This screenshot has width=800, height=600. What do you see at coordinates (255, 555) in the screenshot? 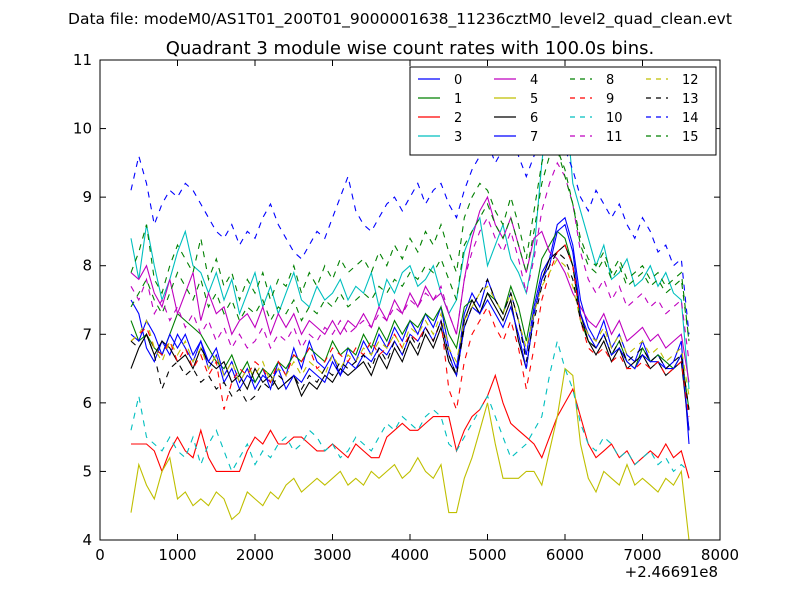
I see `x-tick-label: 2000` at bounding box center [255, 555].